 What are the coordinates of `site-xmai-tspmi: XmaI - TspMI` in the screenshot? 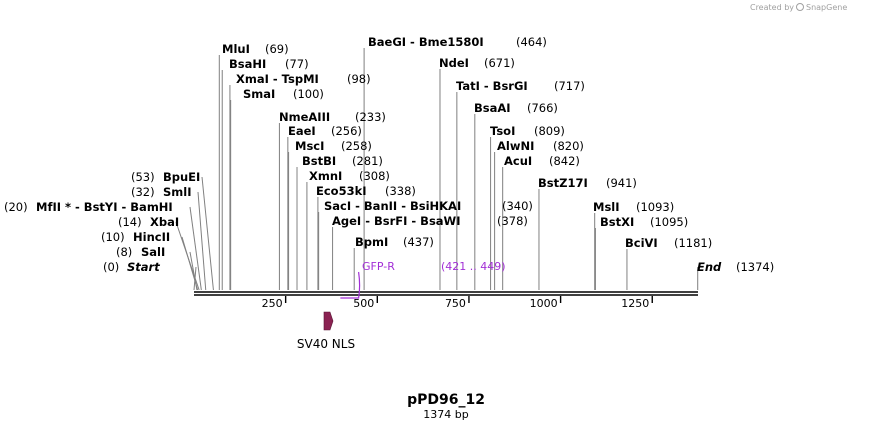 It's located at (277, 79).